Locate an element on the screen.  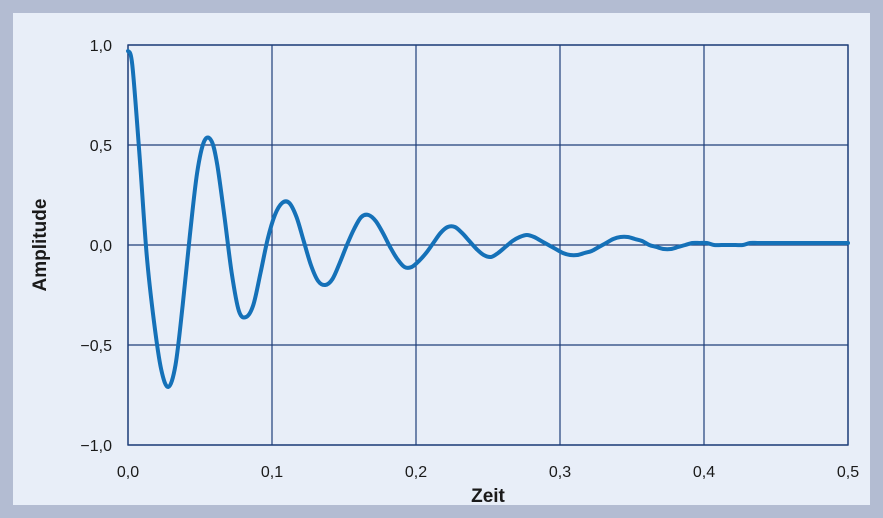
x-tick-labels: 0,0 0,1 0,2 0,3 0,4 0,5 is located at coordinates (488, 472).